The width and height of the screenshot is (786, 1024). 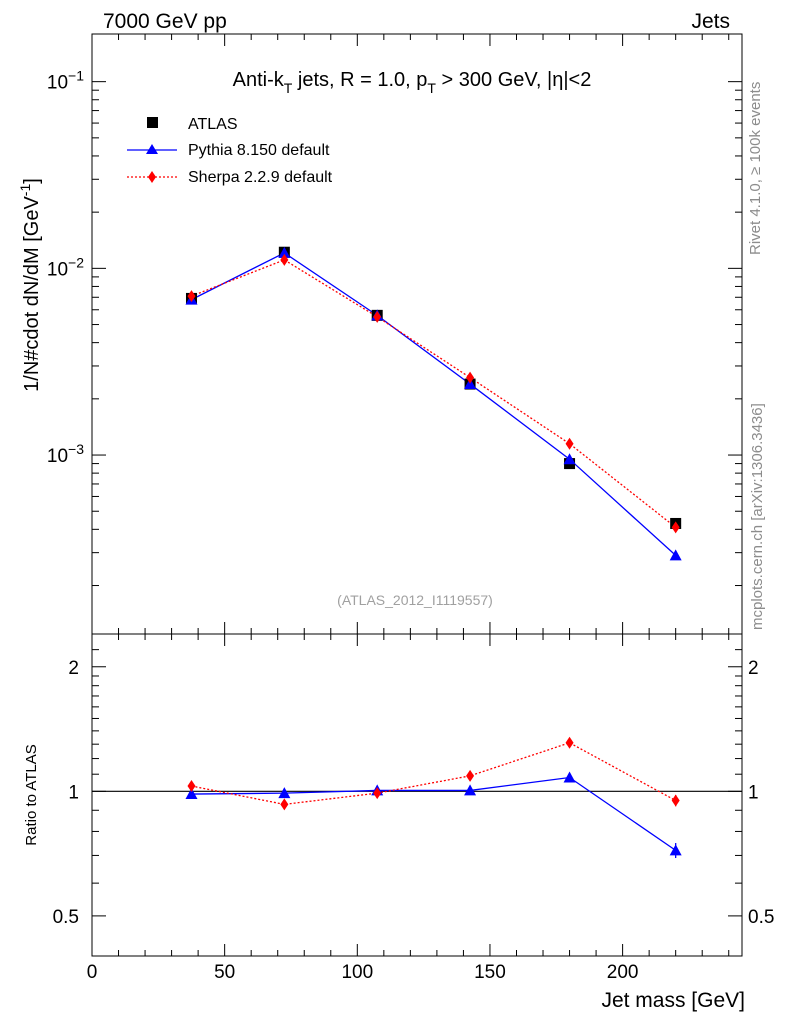 I want to click on legend-pythia-label: Pythia 8.150 default, so click(x=259, y=150).